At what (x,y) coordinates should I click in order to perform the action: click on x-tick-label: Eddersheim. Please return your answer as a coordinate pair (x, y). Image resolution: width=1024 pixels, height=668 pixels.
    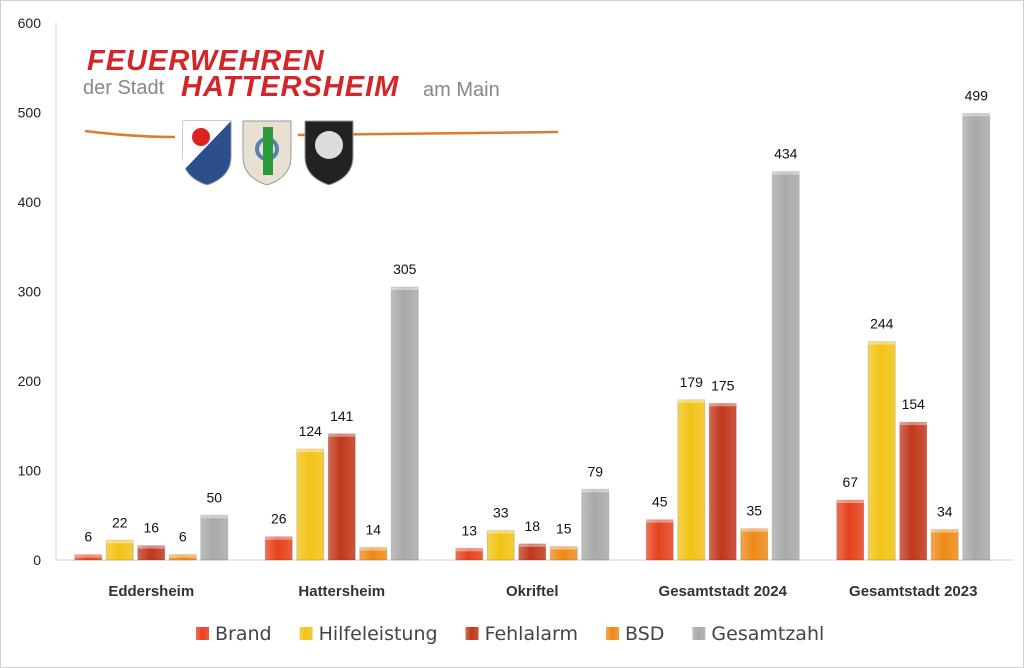
    Looking at the image, I should click on (151, 591).